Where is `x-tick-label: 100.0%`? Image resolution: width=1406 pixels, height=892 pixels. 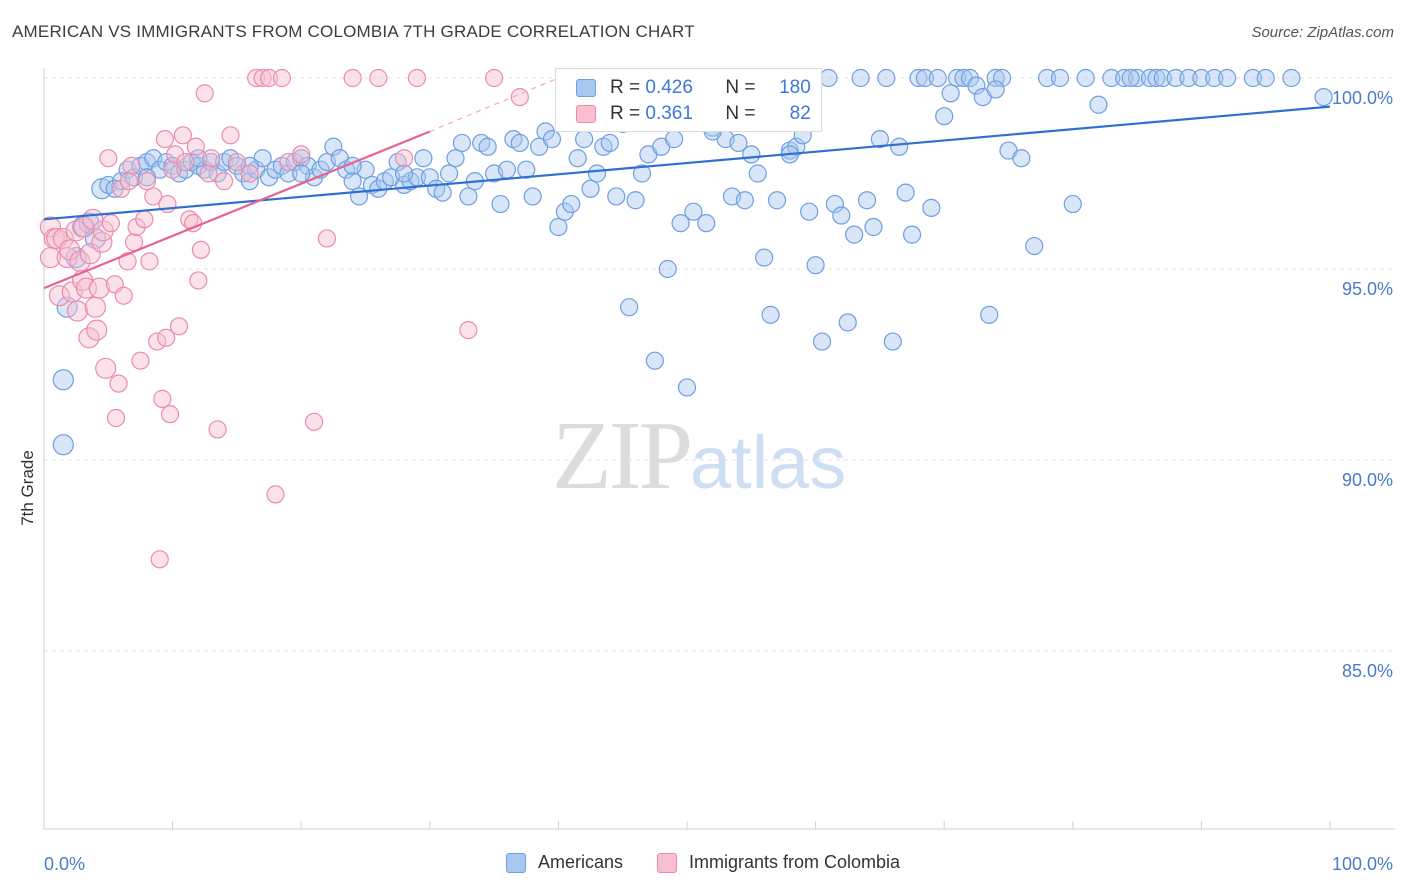
x-tick-label: 100.0% is located at coordinates (1362, 864).